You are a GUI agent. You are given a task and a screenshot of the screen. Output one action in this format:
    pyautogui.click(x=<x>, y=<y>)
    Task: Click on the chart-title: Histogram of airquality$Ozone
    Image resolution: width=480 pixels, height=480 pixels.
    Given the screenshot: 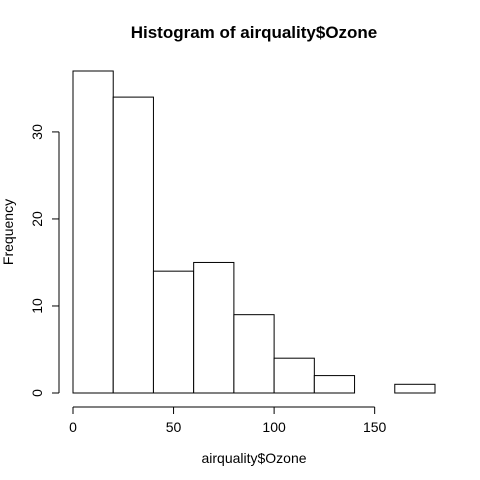 What is the action you would take?
    pyautogui.click(x=254, y=32)
    